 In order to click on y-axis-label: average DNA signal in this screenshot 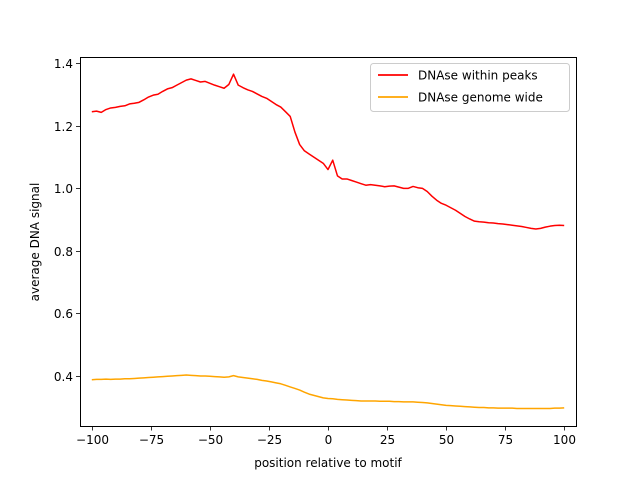, I will do `click(35, 242)`.